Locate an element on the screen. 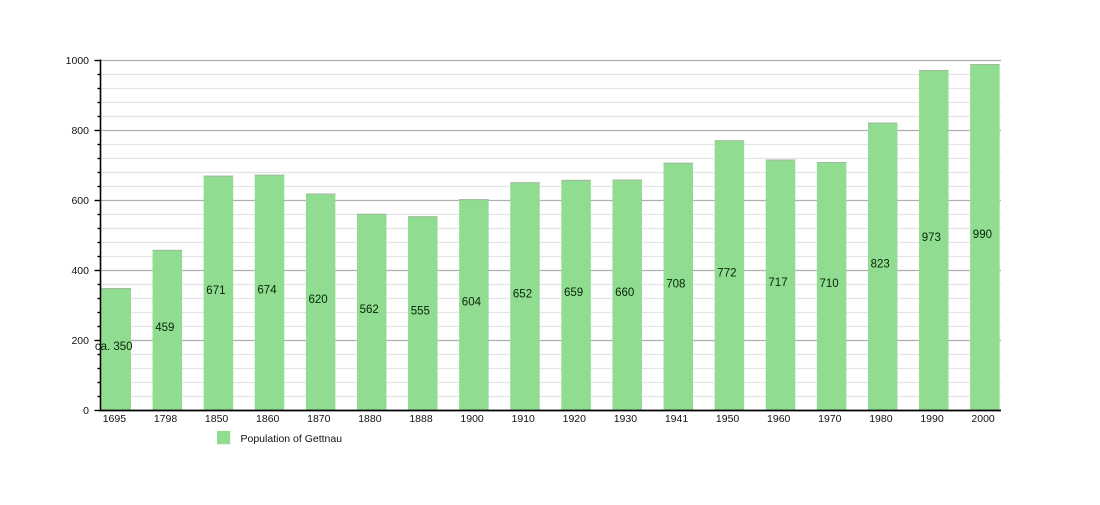  svg-text: 620 is located at coordinates (318, 300).